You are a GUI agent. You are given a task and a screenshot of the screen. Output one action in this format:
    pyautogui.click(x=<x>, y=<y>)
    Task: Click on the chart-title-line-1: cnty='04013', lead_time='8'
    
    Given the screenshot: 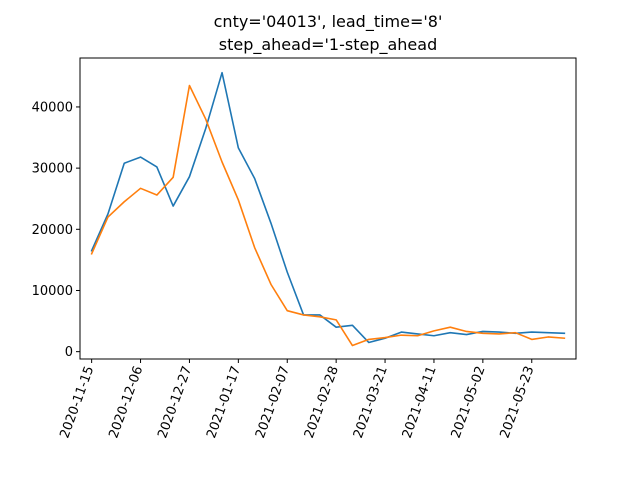 What is the action you would take?
    pyautogui.click(x=328, y=22)
    